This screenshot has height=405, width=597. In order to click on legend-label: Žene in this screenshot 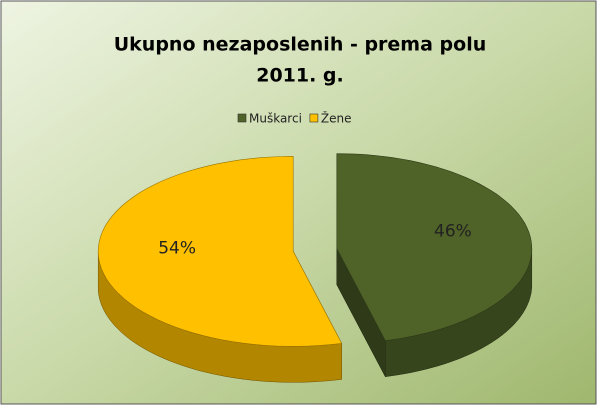, I will do `click(336, 118)`.